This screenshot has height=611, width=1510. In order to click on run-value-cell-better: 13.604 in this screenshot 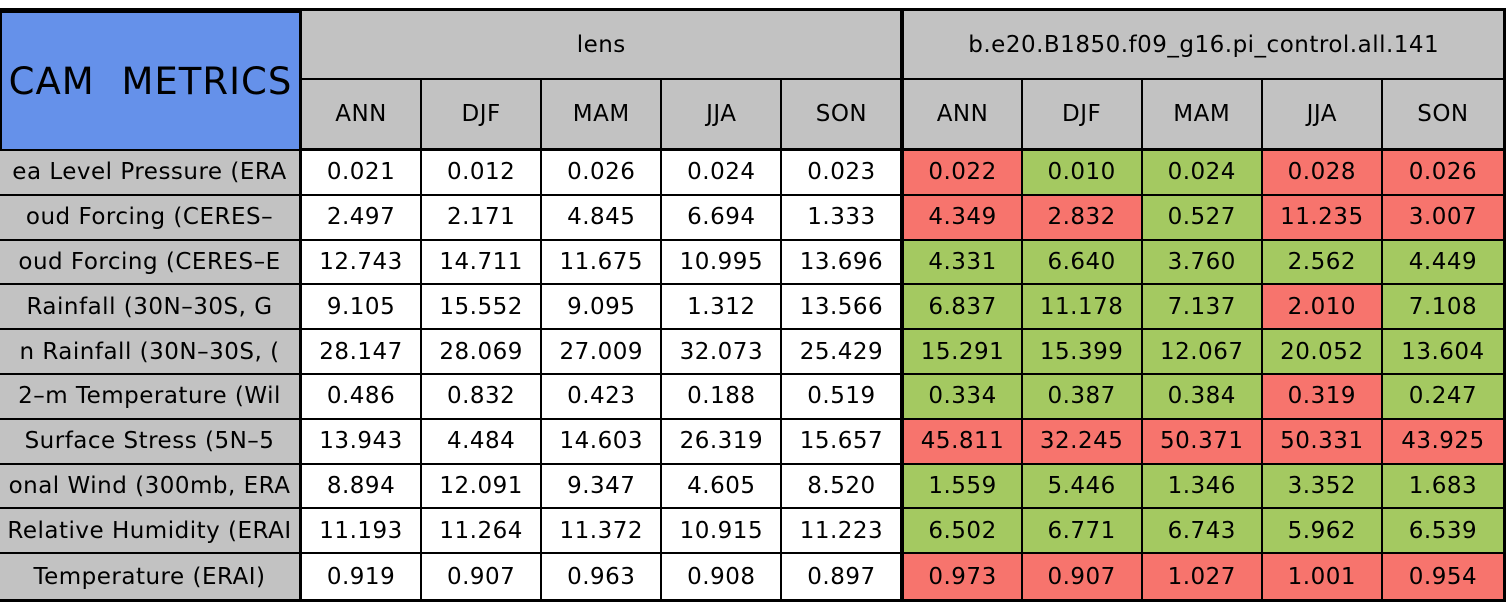, I will do `click(1442, 352)`.